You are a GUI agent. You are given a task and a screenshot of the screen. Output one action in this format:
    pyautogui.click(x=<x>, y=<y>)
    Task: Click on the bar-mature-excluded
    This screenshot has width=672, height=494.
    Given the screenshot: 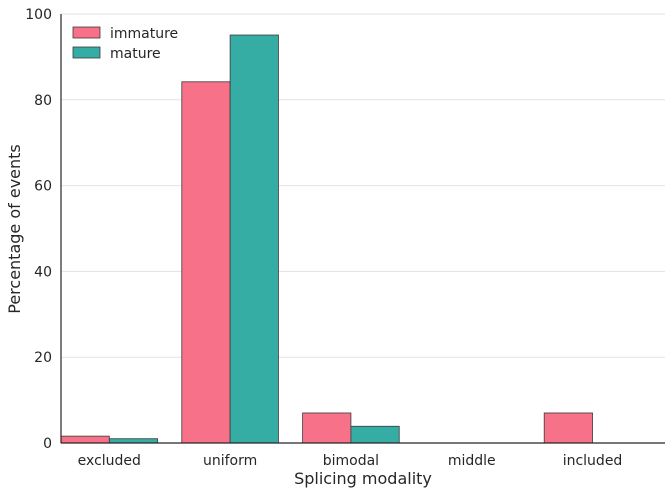 What is the action you would take?
    pyautogui.click(x=133, y=441)
    